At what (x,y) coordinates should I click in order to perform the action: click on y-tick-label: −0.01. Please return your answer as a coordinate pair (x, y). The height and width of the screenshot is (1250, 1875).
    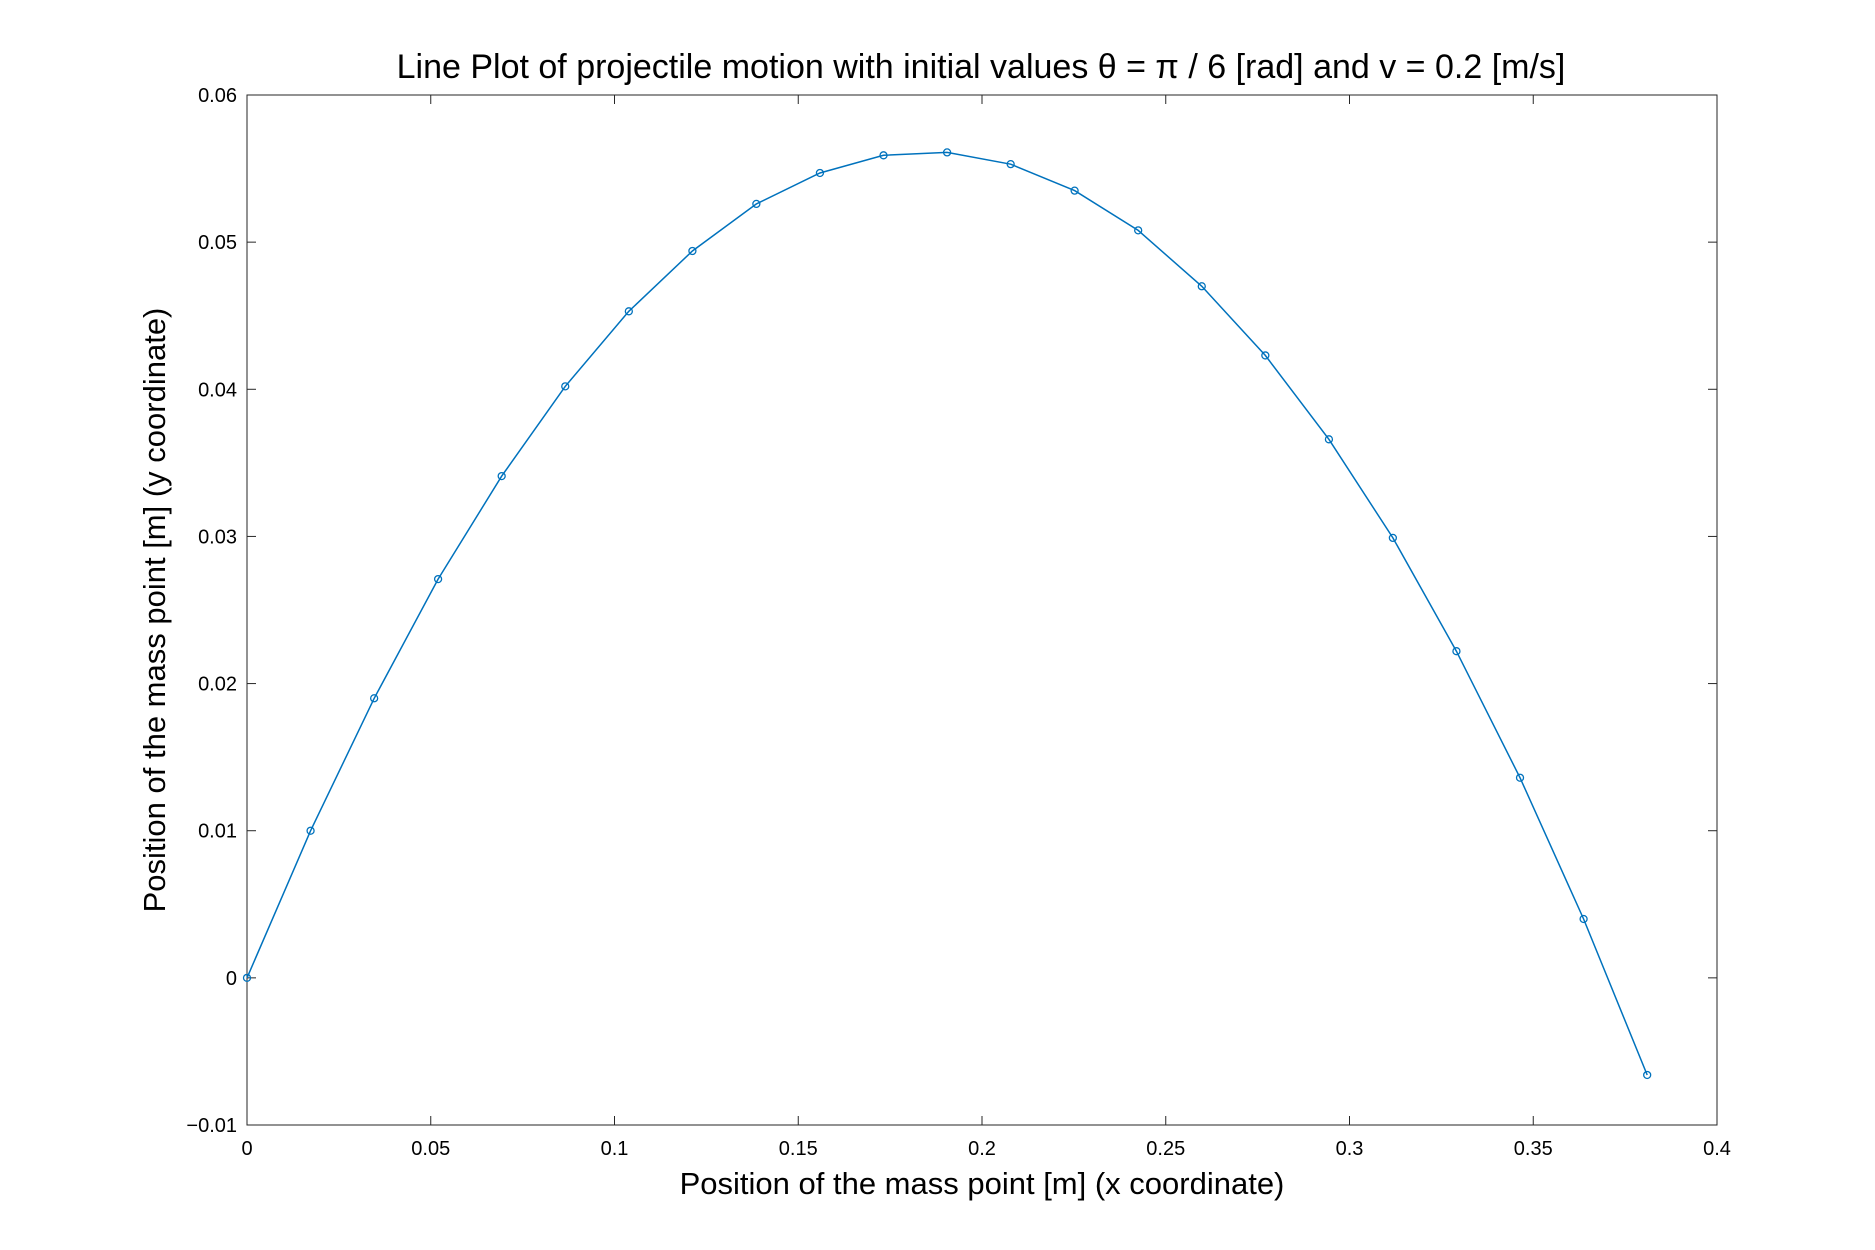
    Looking at the image, I should click on (211, 1126).